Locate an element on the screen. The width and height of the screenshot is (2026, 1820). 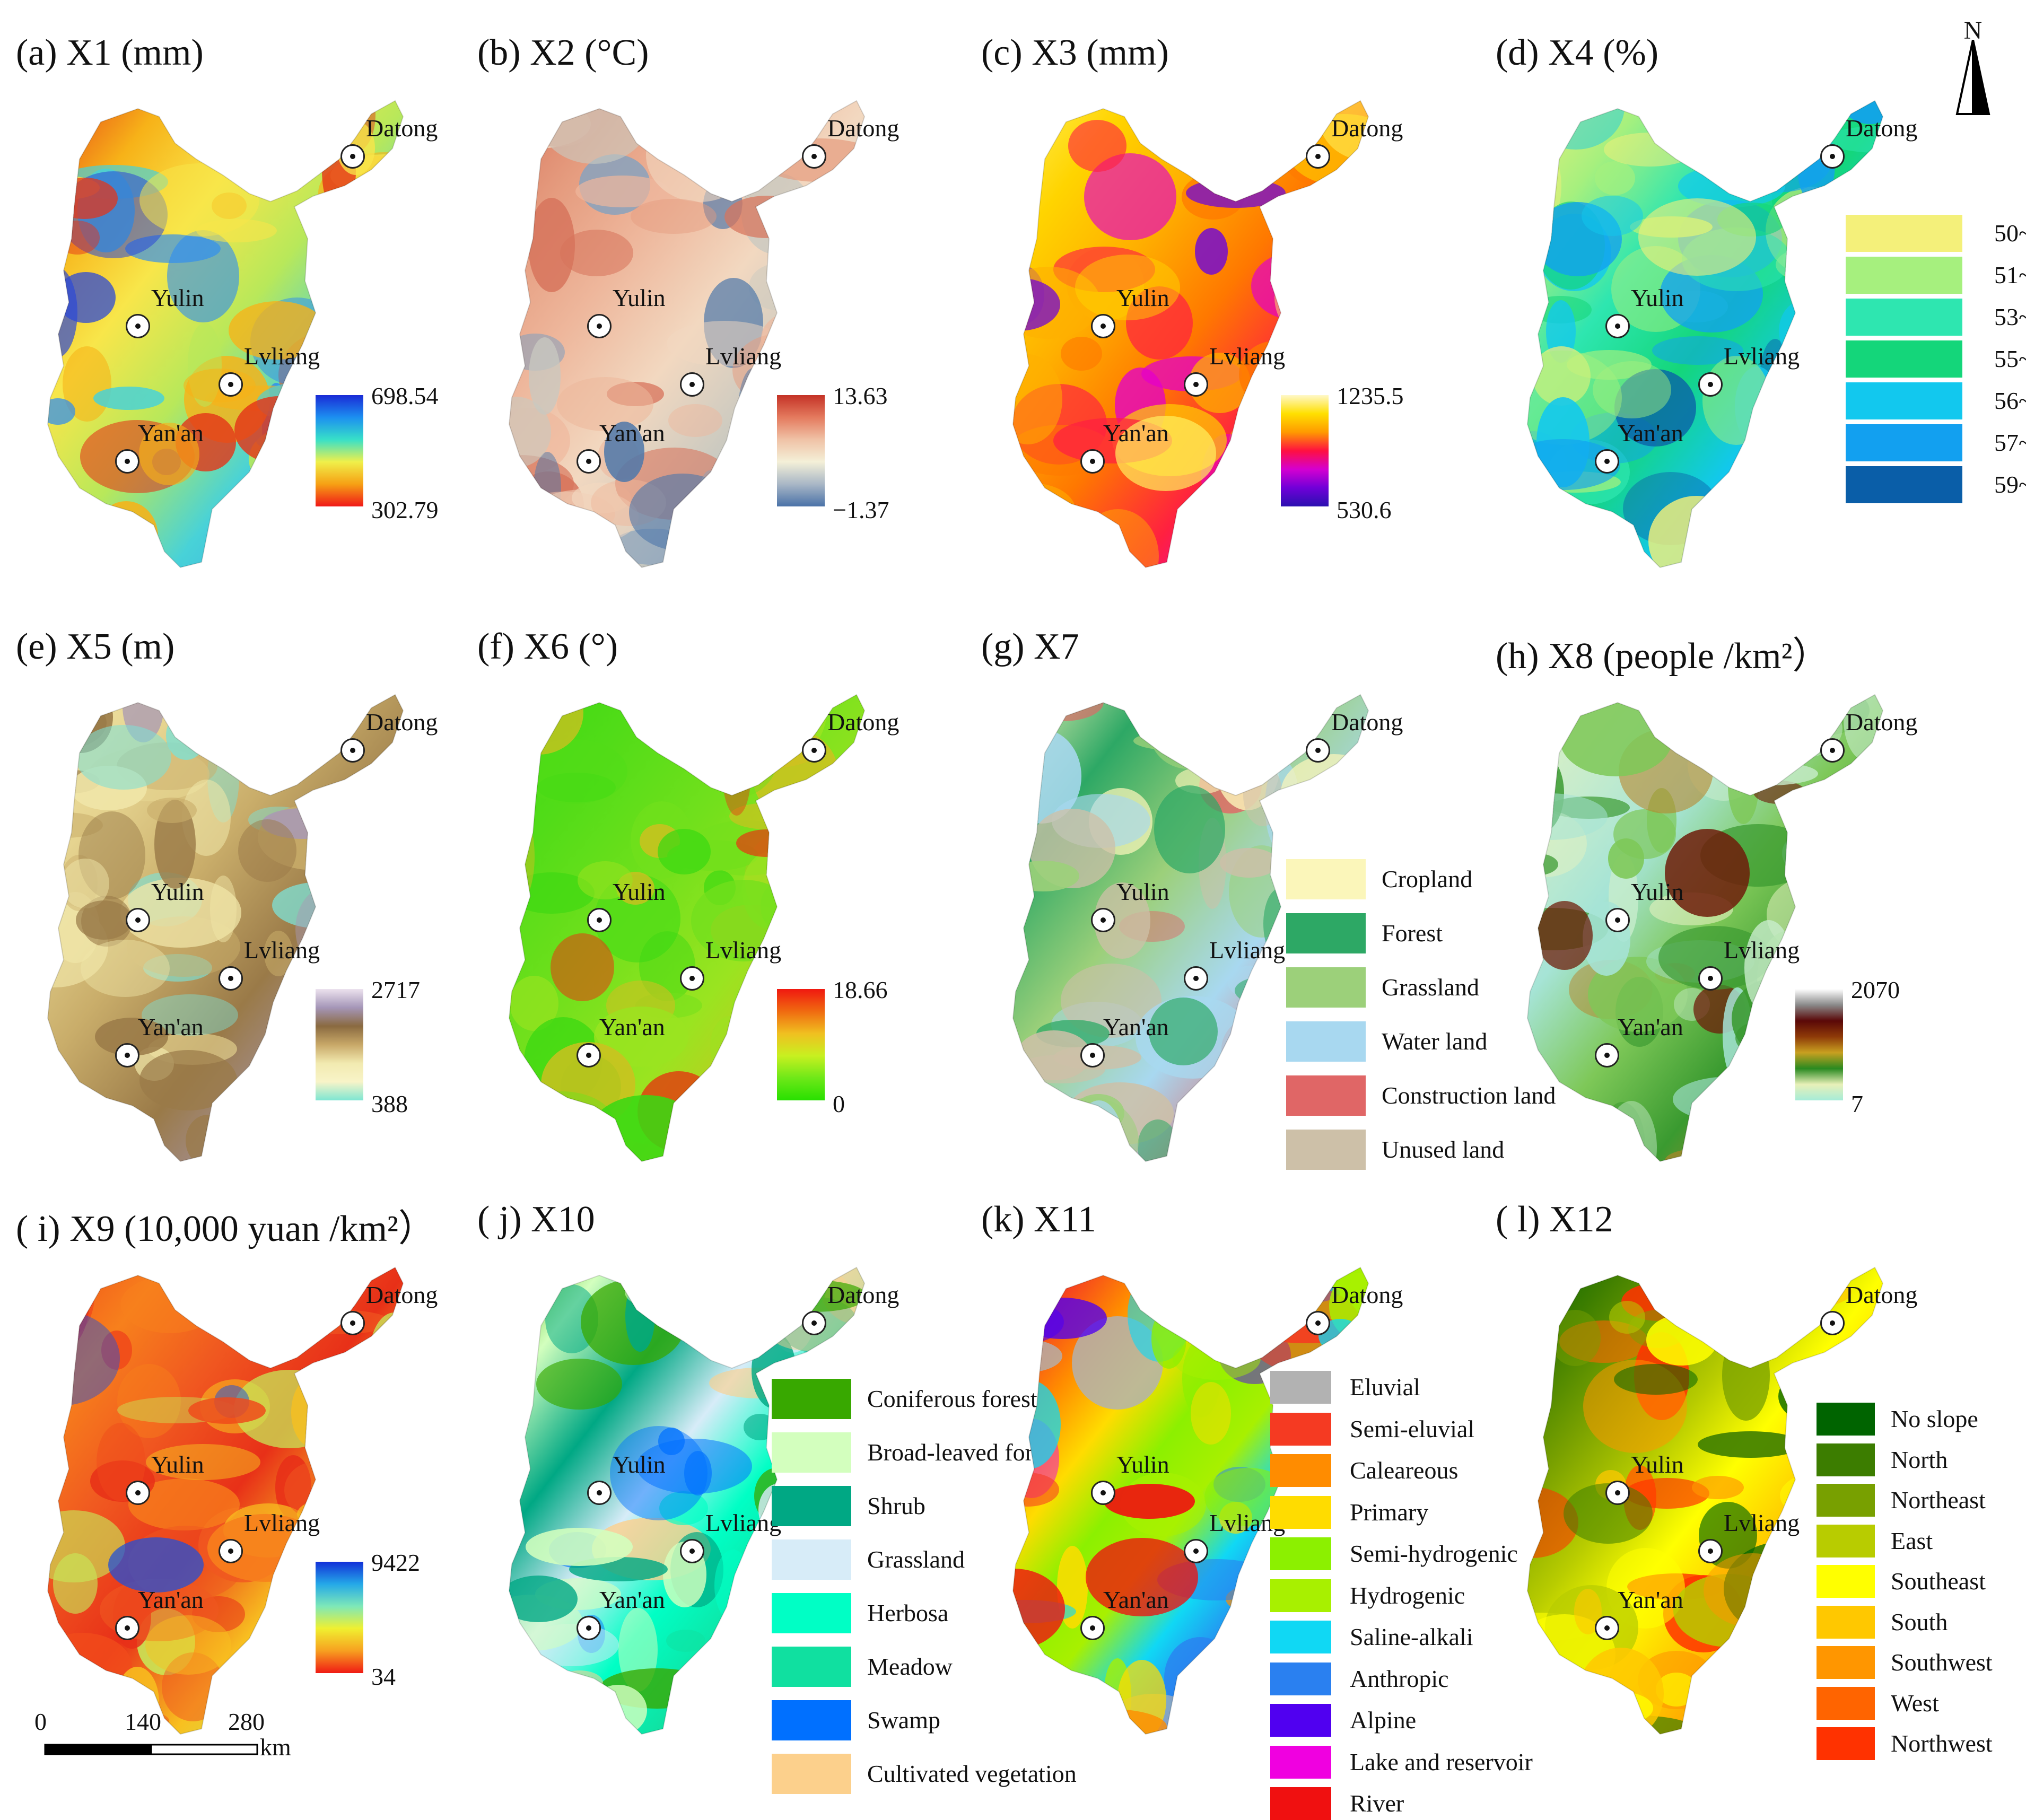
legend-label: North is located at coordinates (1919, 1459).